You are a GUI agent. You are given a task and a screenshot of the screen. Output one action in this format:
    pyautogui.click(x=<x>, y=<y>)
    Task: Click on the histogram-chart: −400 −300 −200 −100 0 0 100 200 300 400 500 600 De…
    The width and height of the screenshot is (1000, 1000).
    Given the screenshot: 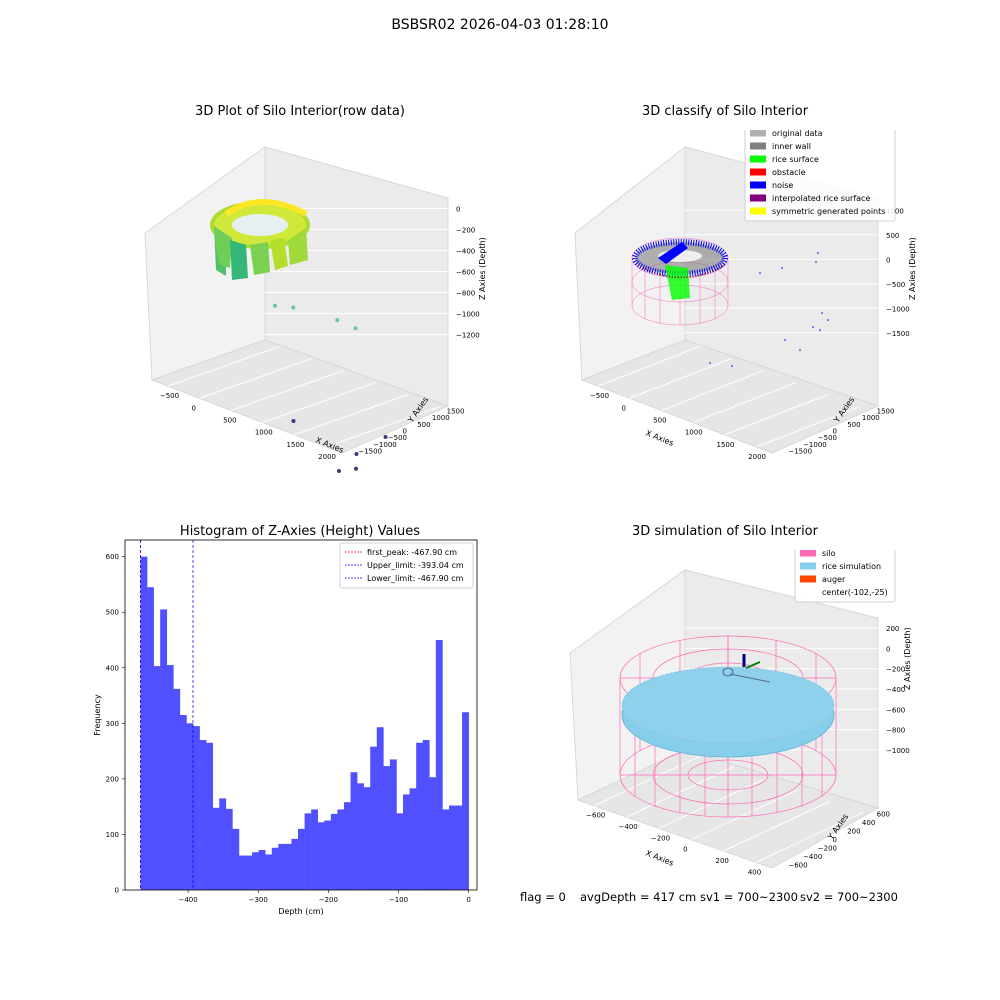 What is the action you would take?
    pyautogui.click(x=285, y=727)
    